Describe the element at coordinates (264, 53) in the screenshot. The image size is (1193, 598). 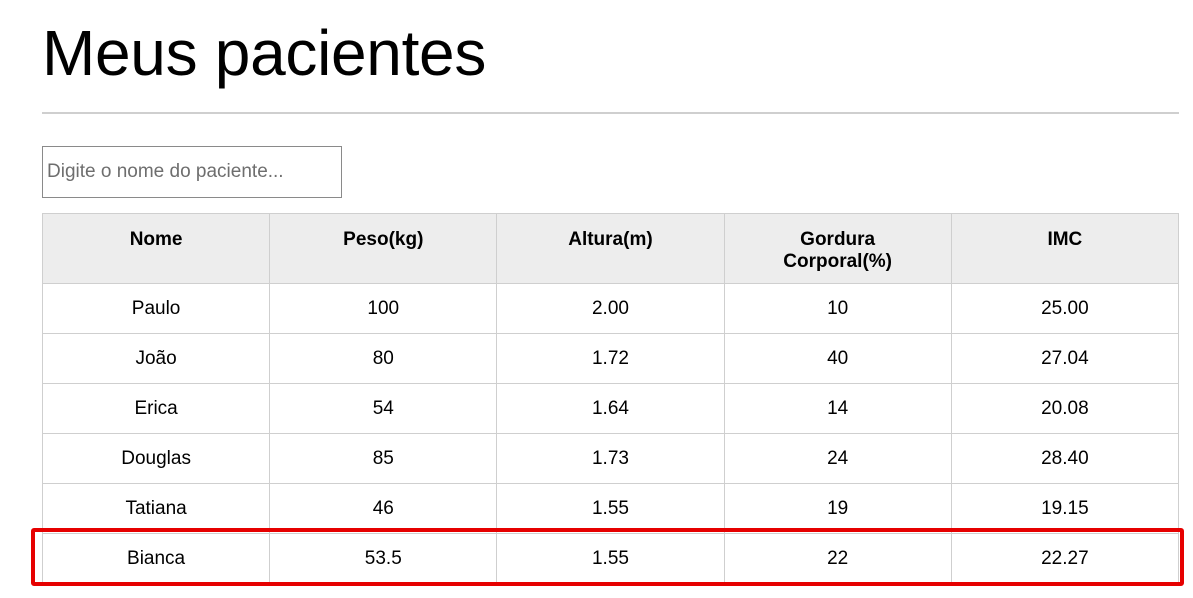
I see `page-title: Meus pacientes` at that location.